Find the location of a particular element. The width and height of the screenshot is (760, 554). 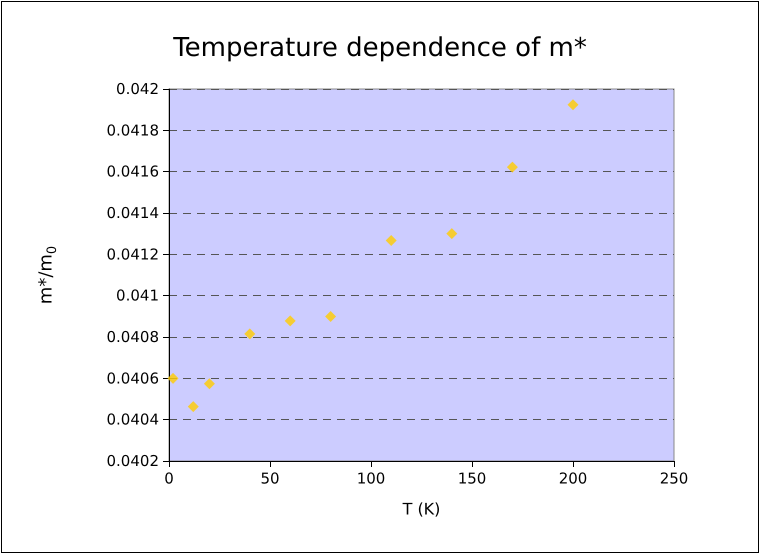

y-tick-label: 0.0418 is located at coordinates (132, 130).